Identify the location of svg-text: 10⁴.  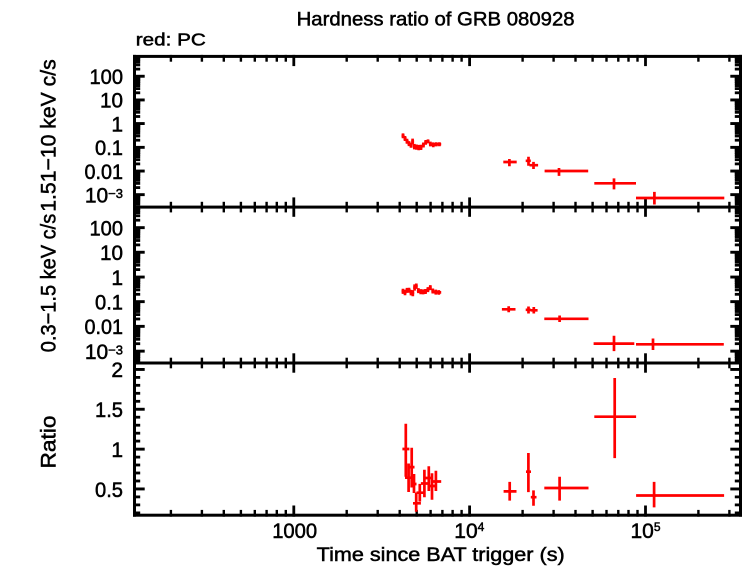
(469, 531).